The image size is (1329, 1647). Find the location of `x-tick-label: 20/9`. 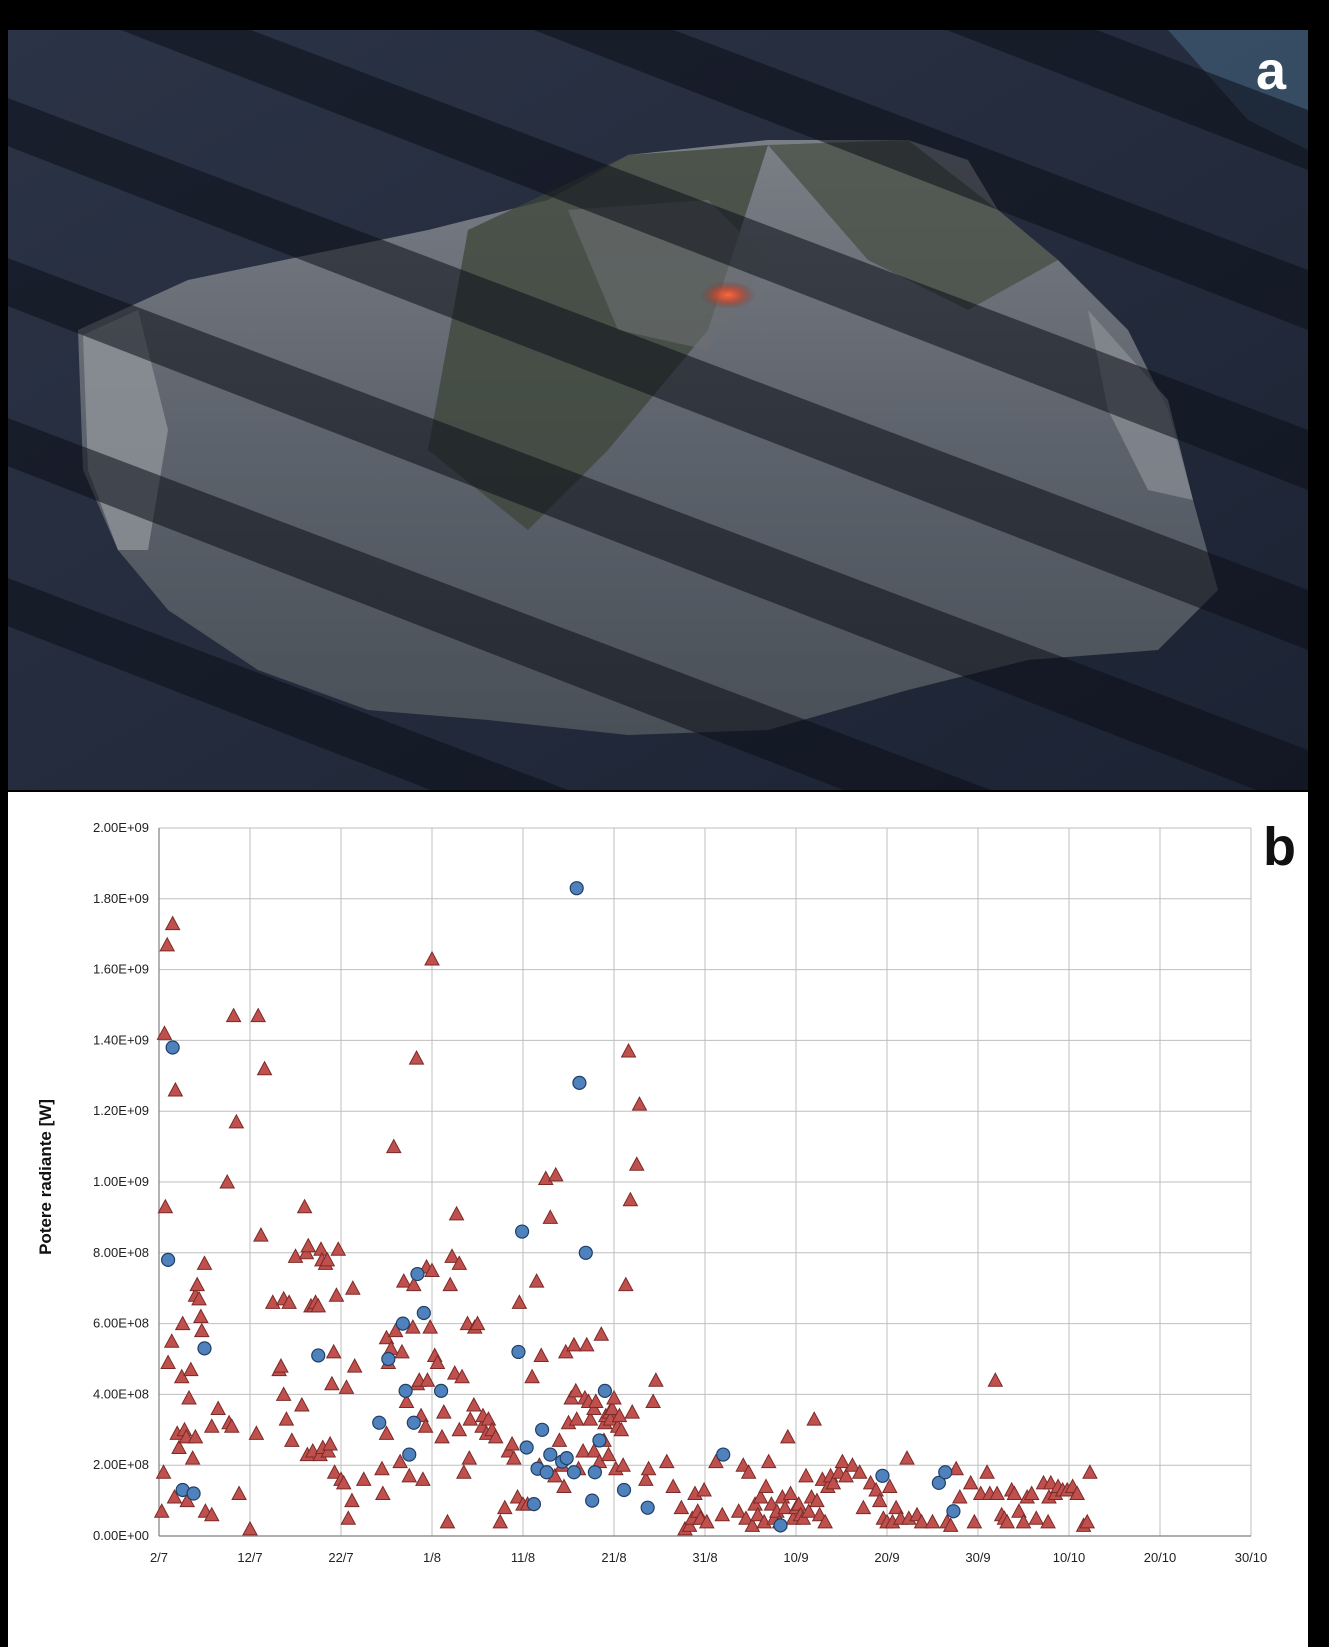

x-tick-label: 20/9 is located at coordinates (886, 1557).